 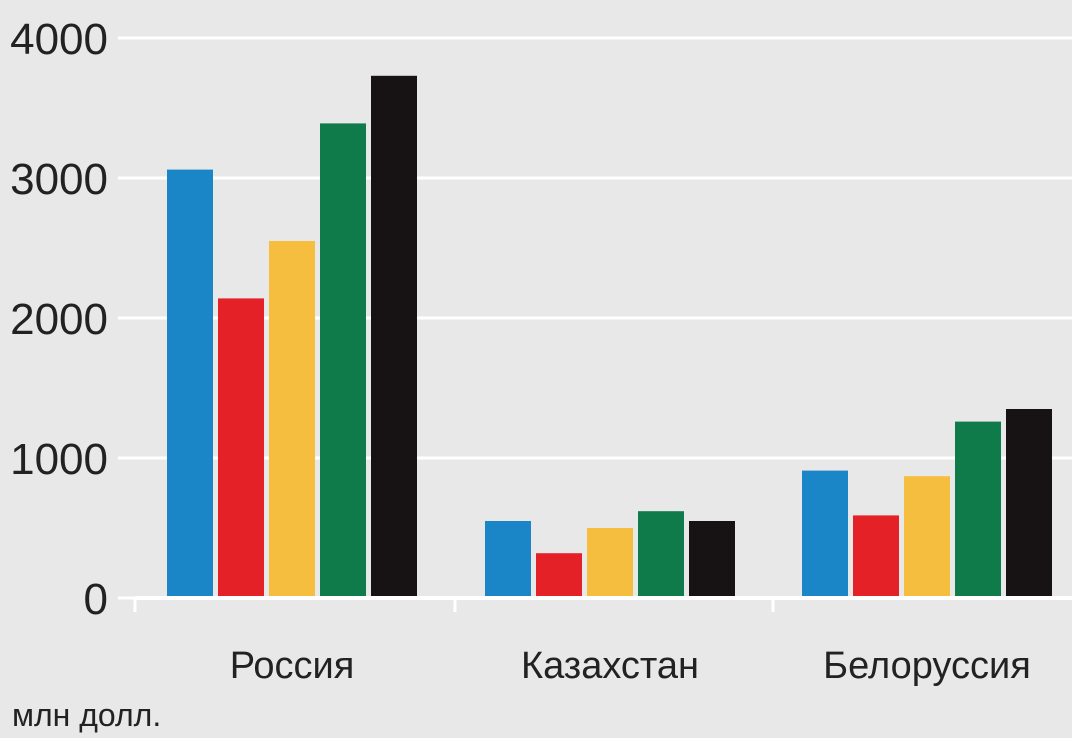 What do you see at coordinates (927, 666) in the screenshot?
I see `x-category-label: Белоруссия` at bounding box center [927, 666].